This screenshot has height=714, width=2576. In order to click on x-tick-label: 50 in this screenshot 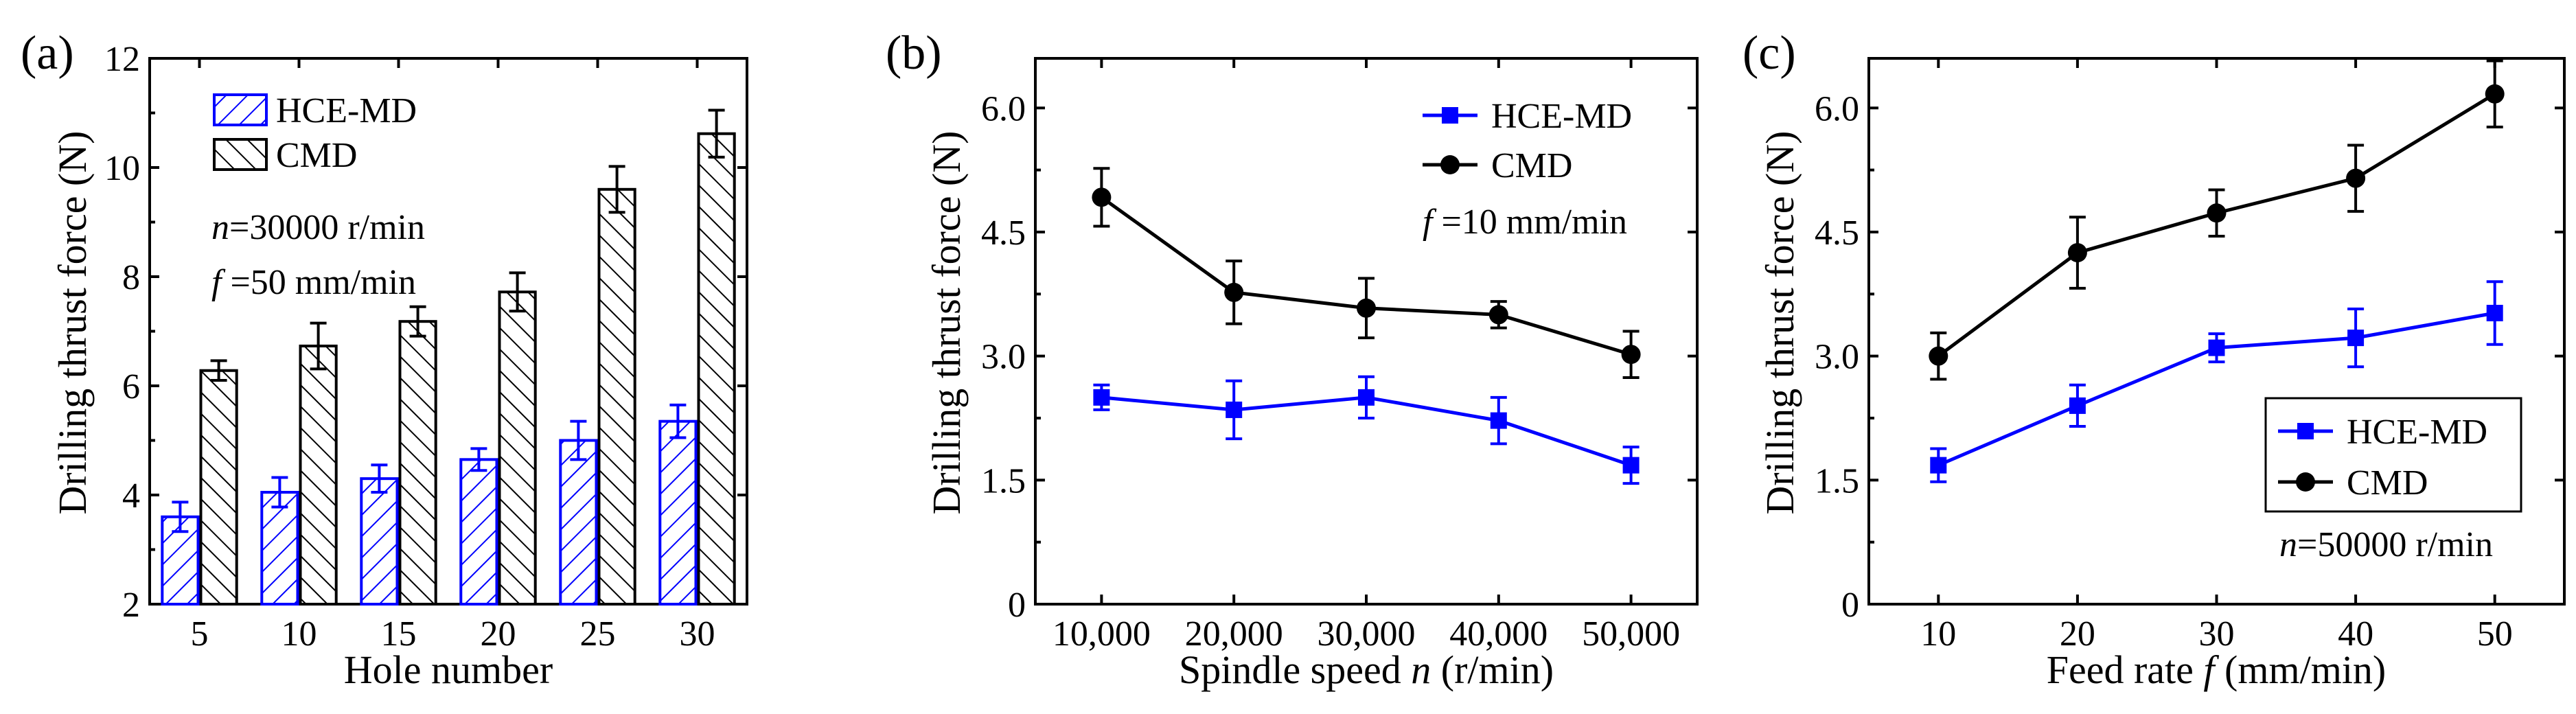, I will do `click(2495, 634)`.